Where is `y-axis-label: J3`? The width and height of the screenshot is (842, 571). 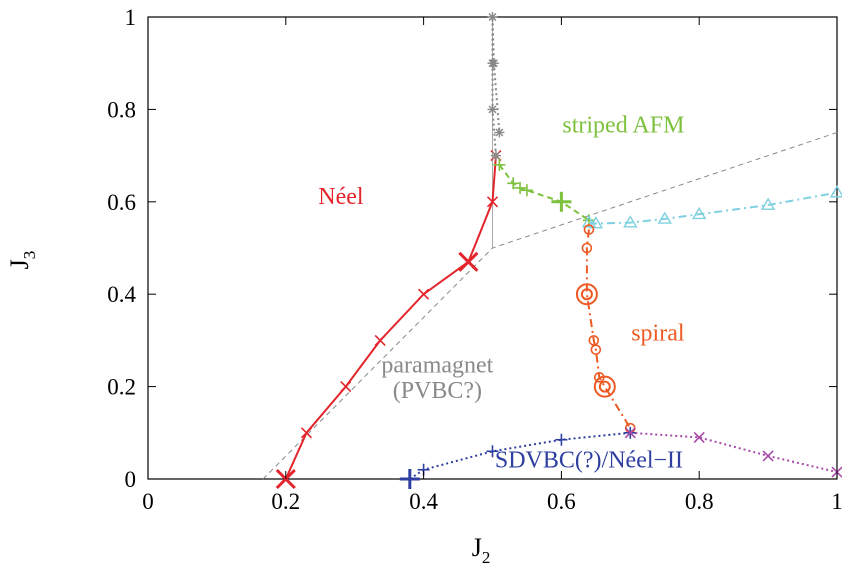 y-axis-label: J3 is located at coordinates (22, 260).